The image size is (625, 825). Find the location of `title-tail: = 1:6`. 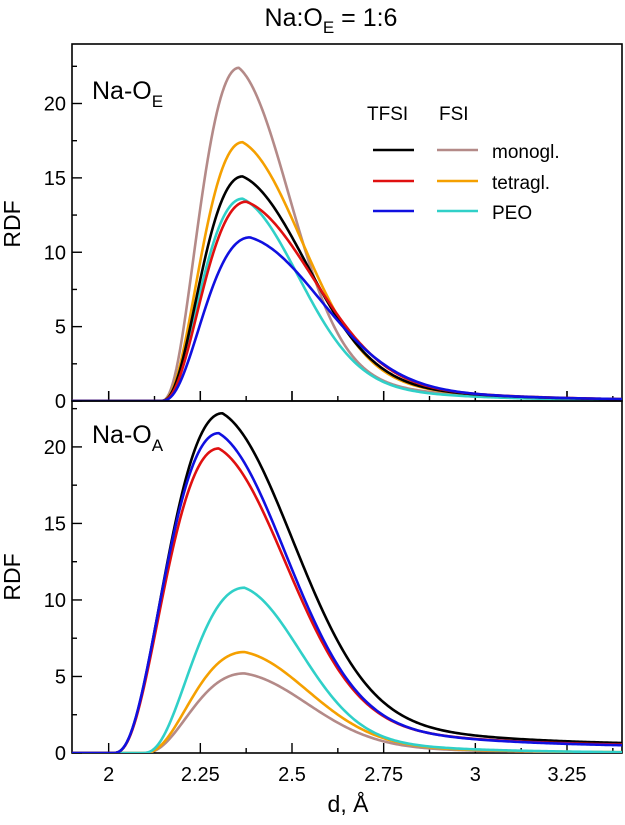

title-tail: = 1:6 is located at coordinates (365, 18).